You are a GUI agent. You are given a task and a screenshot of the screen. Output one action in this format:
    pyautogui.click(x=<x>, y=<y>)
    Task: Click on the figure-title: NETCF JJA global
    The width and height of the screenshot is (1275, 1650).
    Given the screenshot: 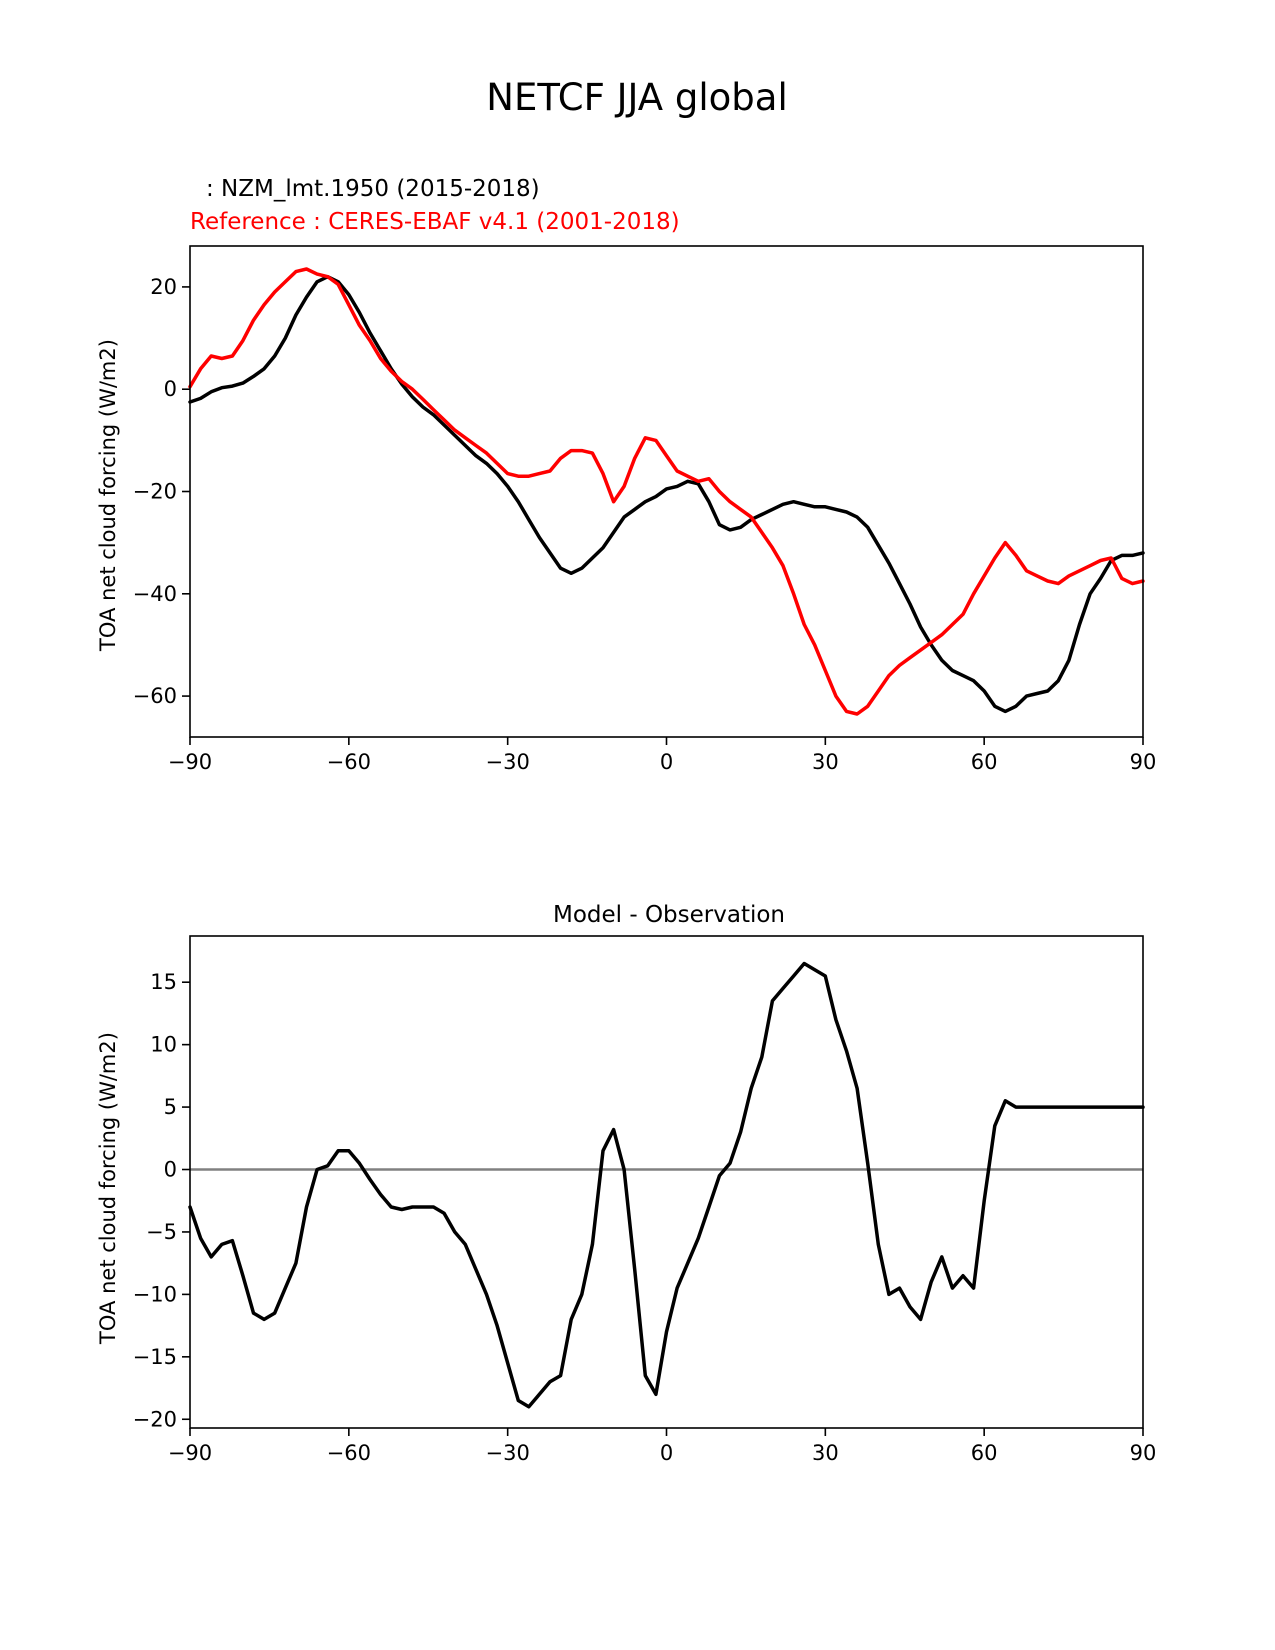 What is the action you would take?
    pyautogui.click(x=636, y=97)
    